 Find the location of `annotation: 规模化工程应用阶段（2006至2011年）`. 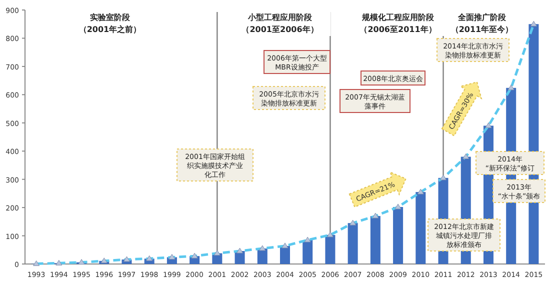

annotation: 规模化工程应用阶段（2006至2011年） is located at coordinates (398, 23).